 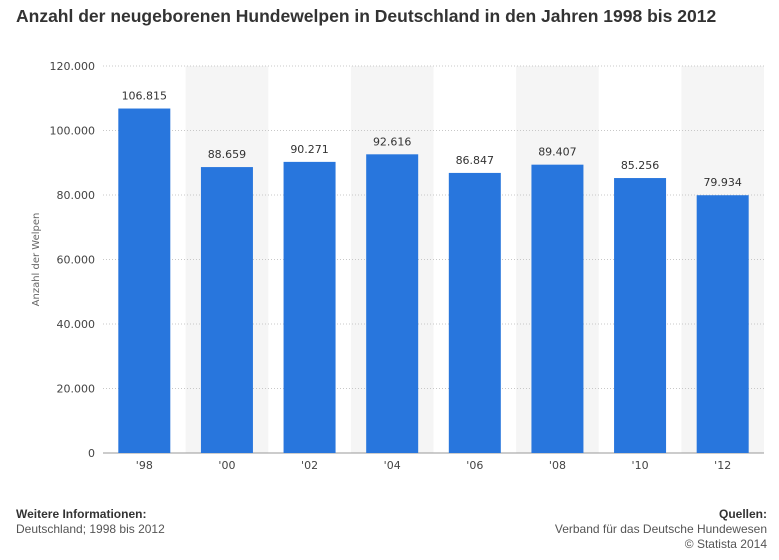 What do you see at coordinates (640, 165) in the screenshot?
I see `data-label: 85.256` at bounding box center [640, 165].